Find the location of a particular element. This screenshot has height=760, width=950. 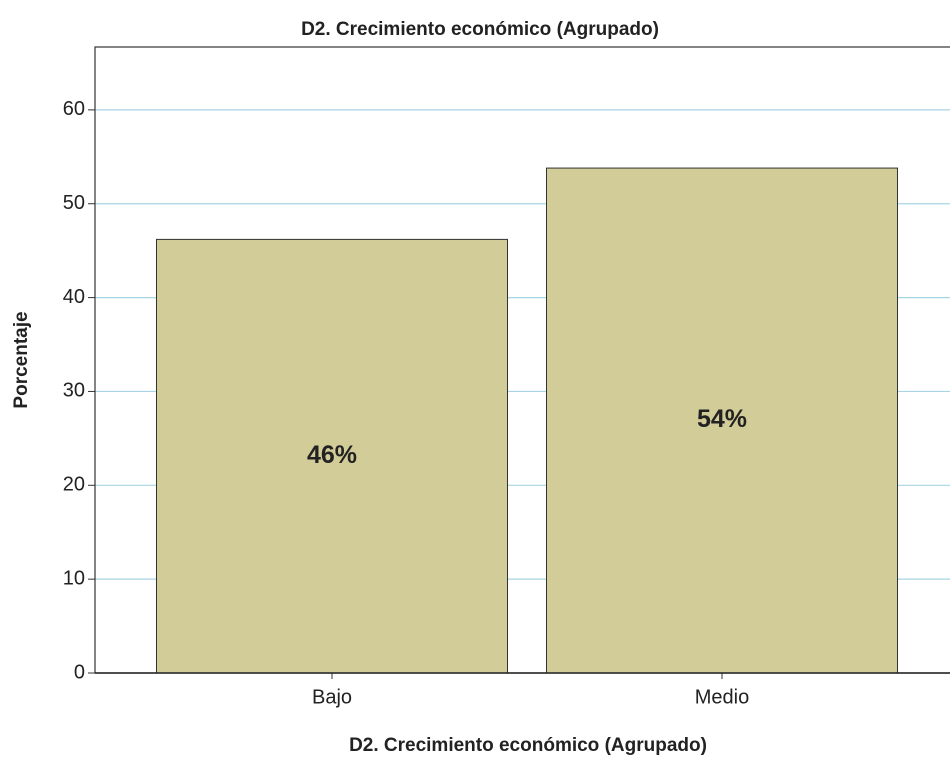

x-tick-label: Bajo is located at coordinates (332, 697).